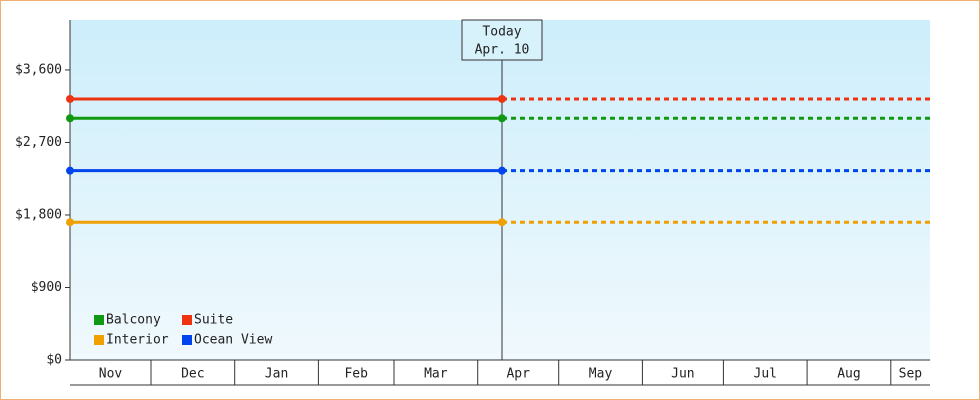  Describe the element at coordinates (848, 374) in the screenshot. I see `x-tick-label: Aug` at that location.